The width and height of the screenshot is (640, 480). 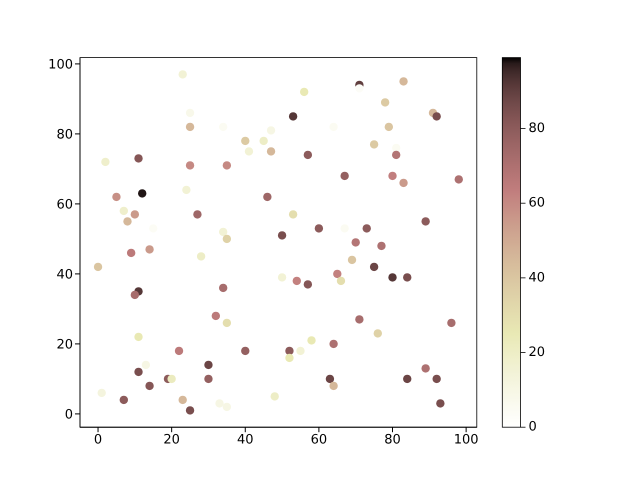 I want to click on x-tick-label: 0, so click(x=98, y=440).